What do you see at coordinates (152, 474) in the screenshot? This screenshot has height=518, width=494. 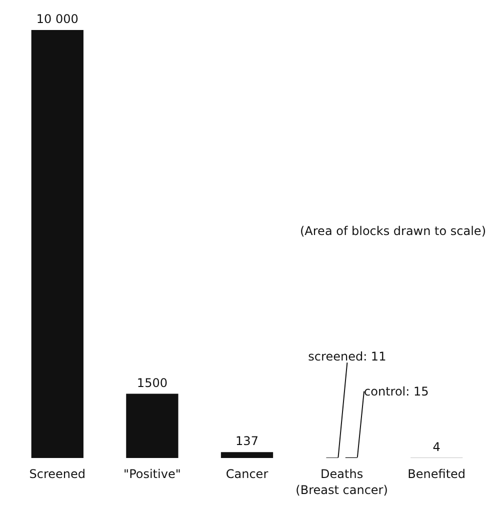 I see `x-tick-label: "Positive"` at bounding box center [152, 474].